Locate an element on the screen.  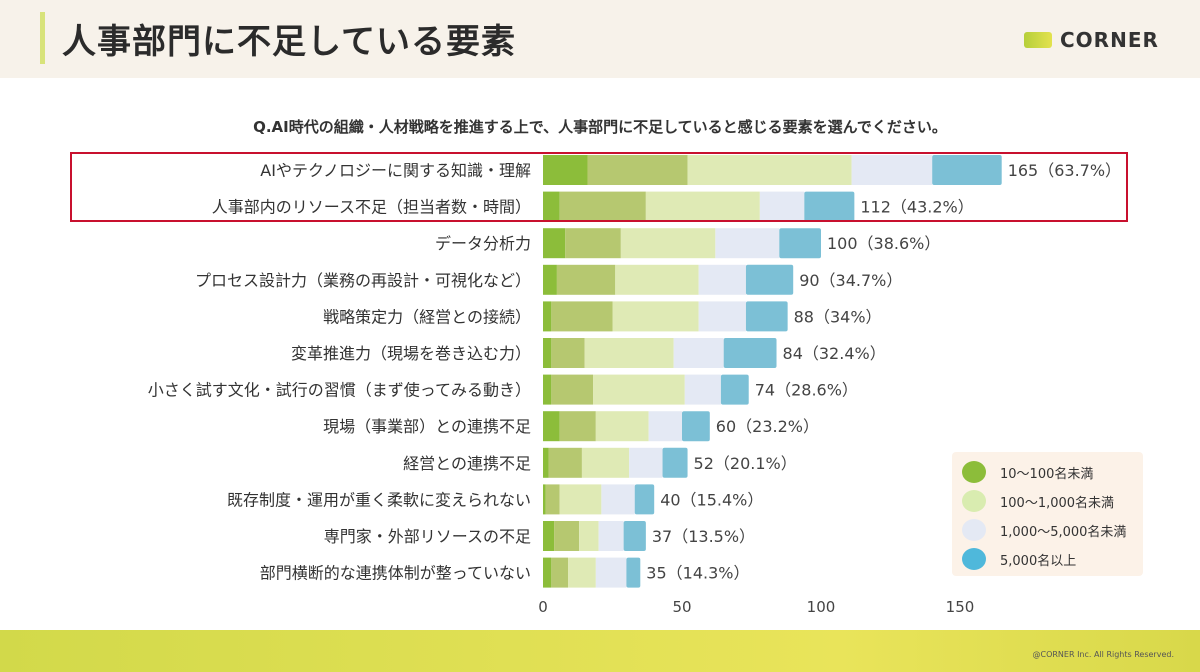
category-label: 変革推進力（現場を巻き込む力） is located at coordinates (411, 353).